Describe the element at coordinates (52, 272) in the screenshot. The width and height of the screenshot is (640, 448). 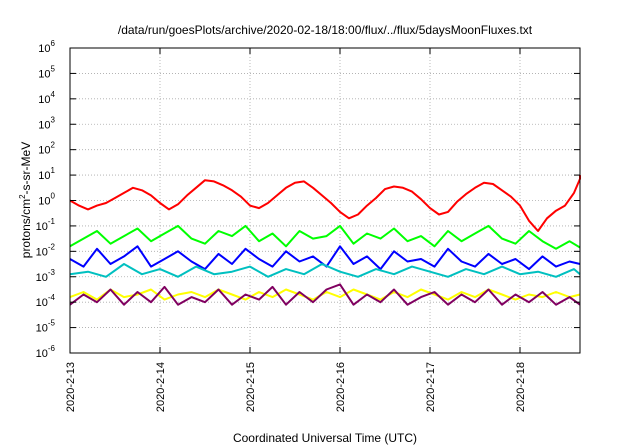
I see `y-tick-label-exp: -3` at that location.